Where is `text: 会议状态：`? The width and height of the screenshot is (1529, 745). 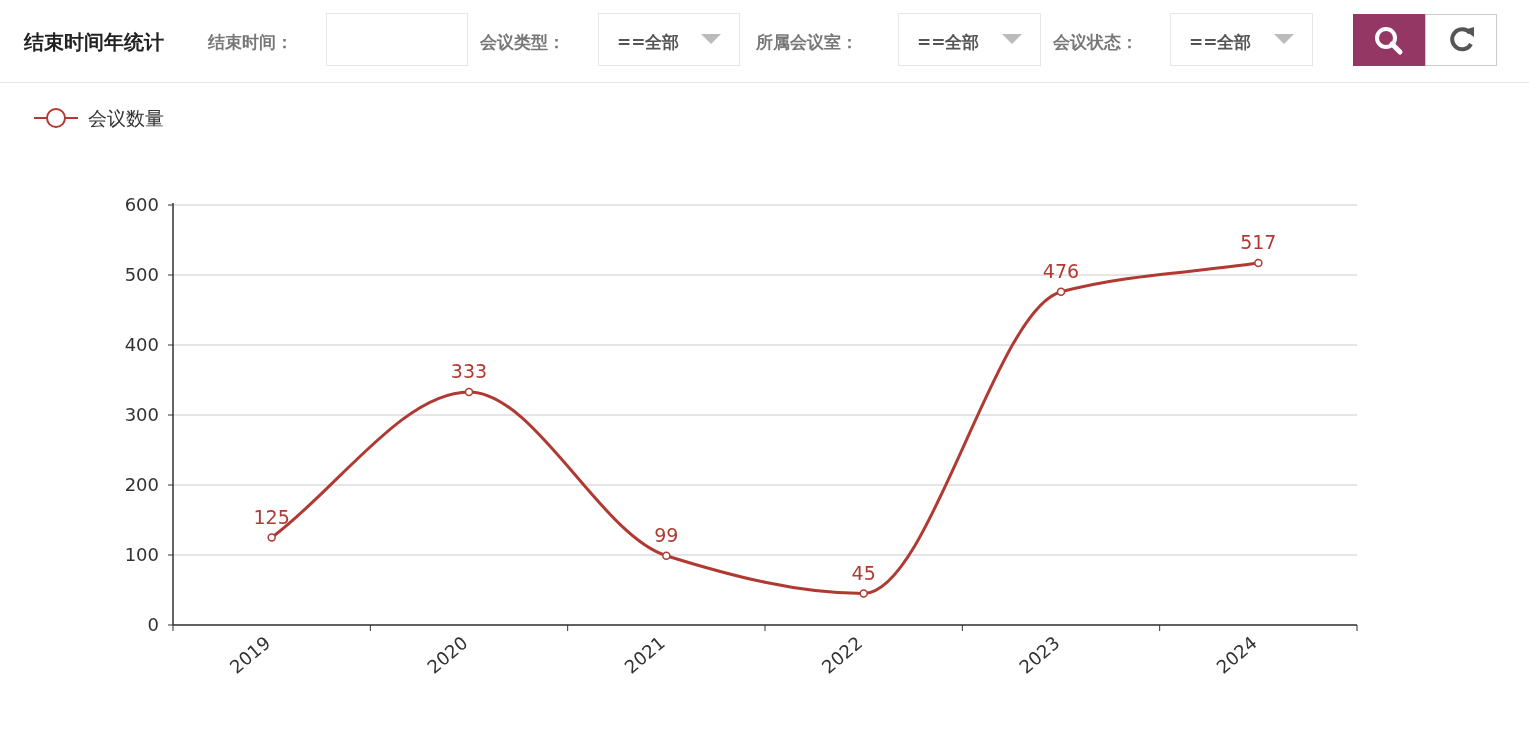
text: 会议状态： is located at coordinates (1095, 42).